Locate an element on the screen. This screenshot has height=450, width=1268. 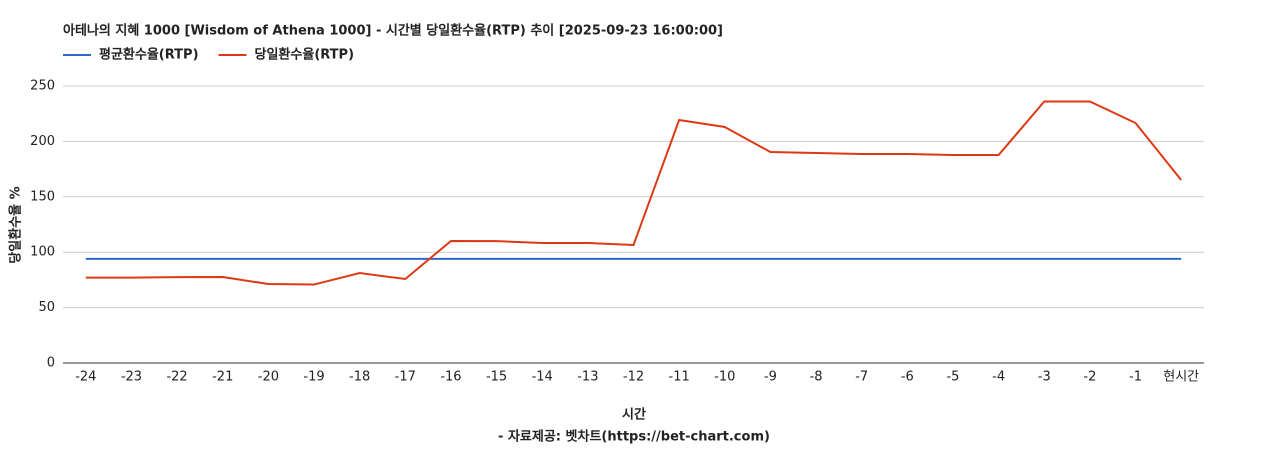
x-tick-label: -4 is located at coordinates (998, 377).